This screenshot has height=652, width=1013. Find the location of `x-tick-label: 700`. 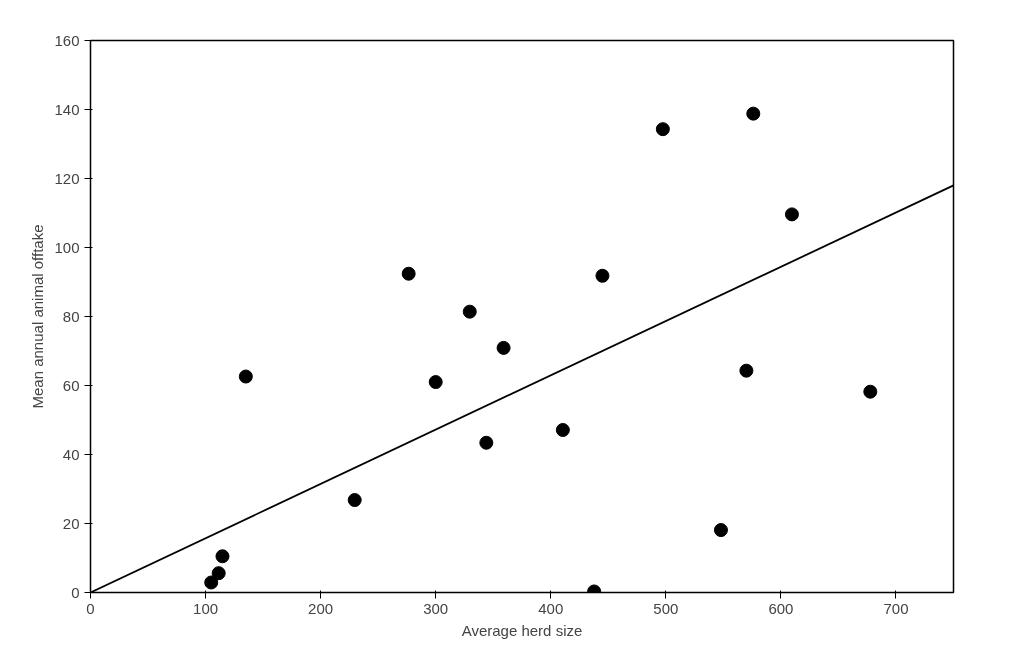

x-tick-label: 700 is located at coordinates (896, 608).